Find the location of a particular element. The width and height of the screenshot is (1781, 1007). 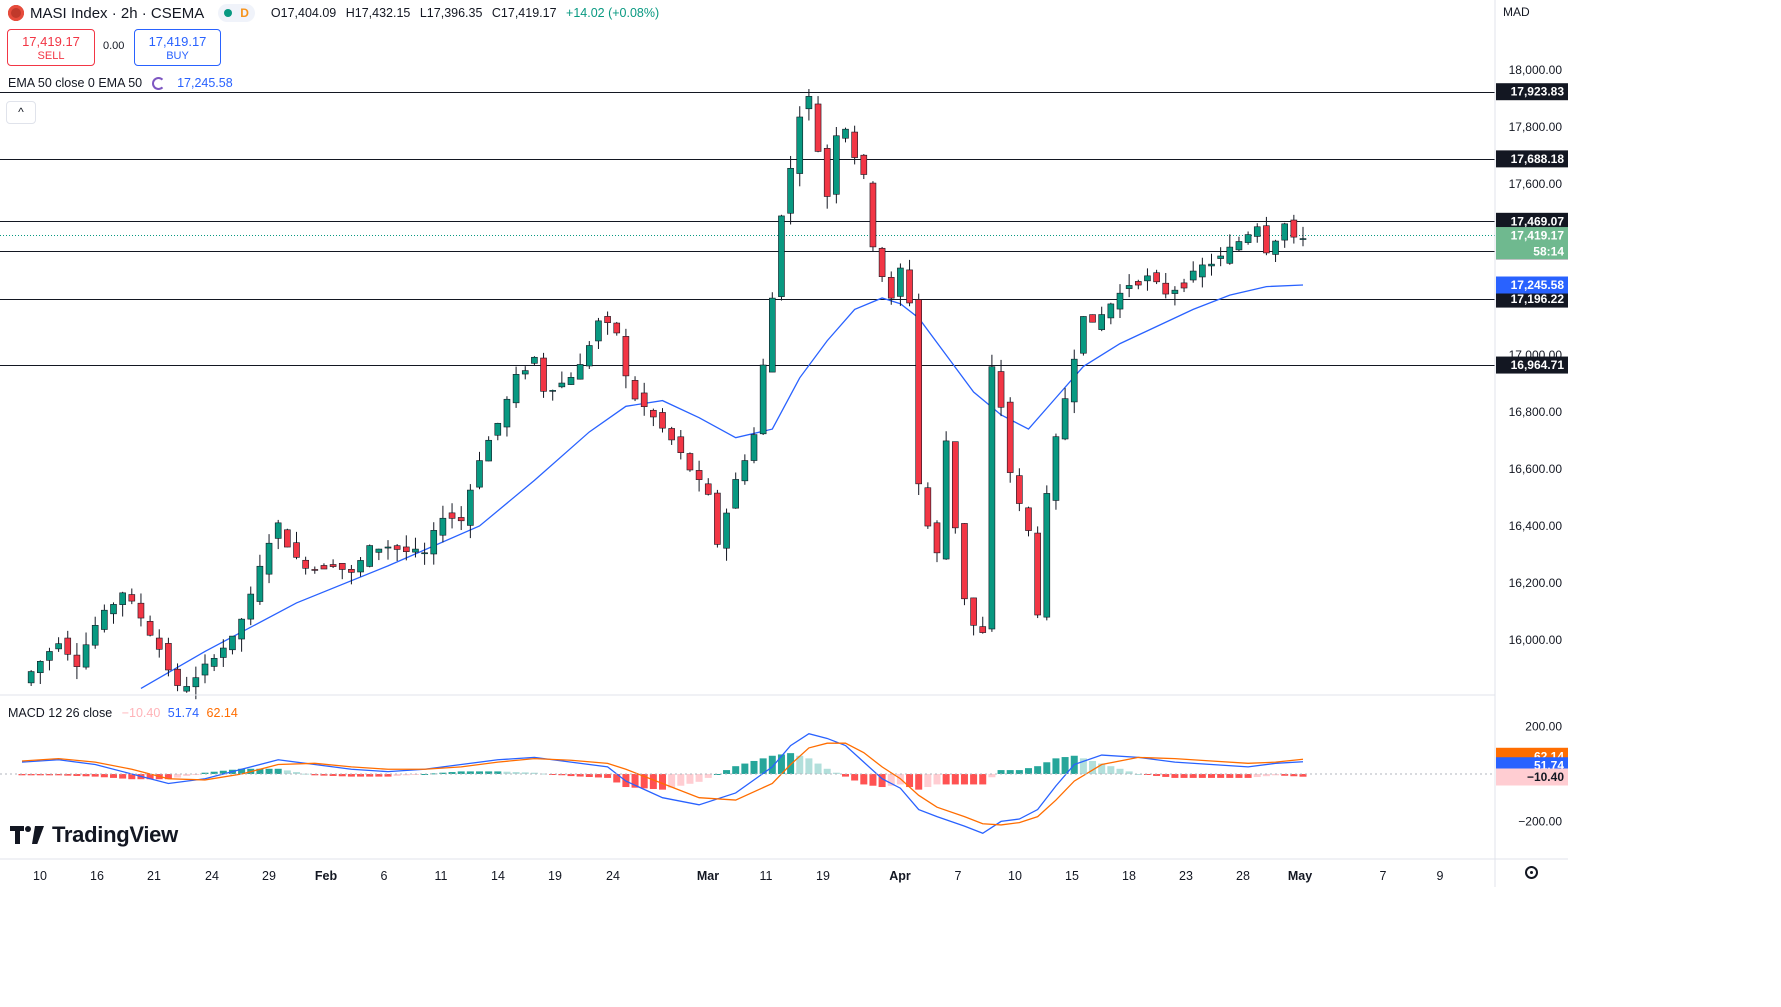

refresh-icon is located at coordinates (158, 83).